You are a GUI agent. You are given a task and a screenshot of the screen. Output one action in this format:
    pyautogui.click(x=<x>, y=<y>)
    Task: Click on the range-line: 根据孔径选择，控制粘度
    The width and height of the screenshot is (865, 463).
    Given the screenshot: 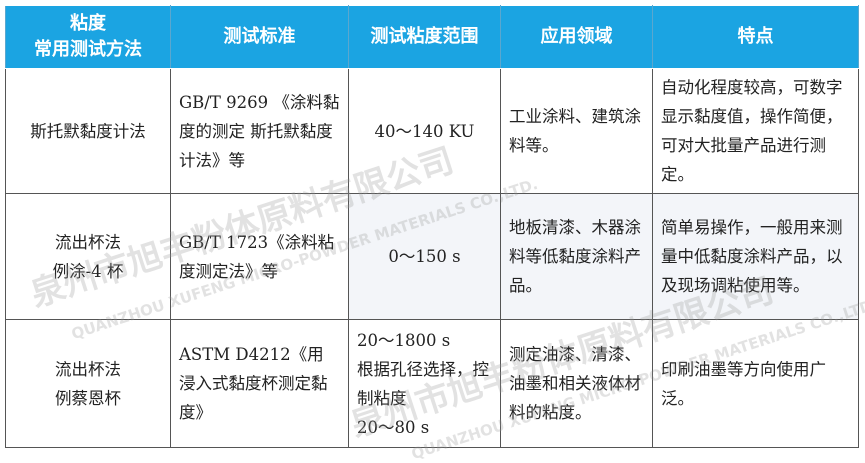 What is the action you would take?
    pyautogui.click(x=423, y=383)
    